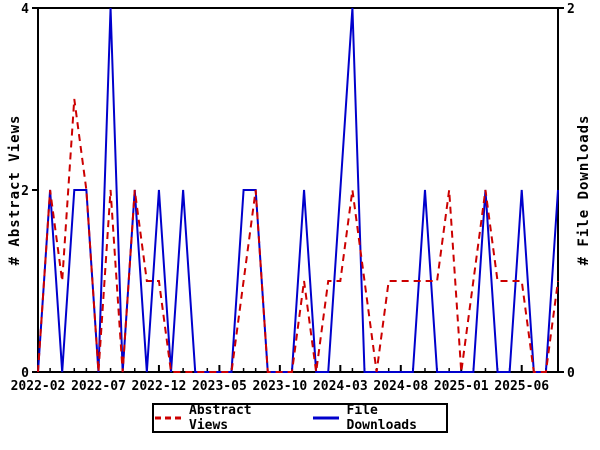 This screenshot has width=600, height=450. What do you see at coordinates (566, 191) in the screenshot?
I see `y-axis-right: 02` at bounding box center [566, 191].